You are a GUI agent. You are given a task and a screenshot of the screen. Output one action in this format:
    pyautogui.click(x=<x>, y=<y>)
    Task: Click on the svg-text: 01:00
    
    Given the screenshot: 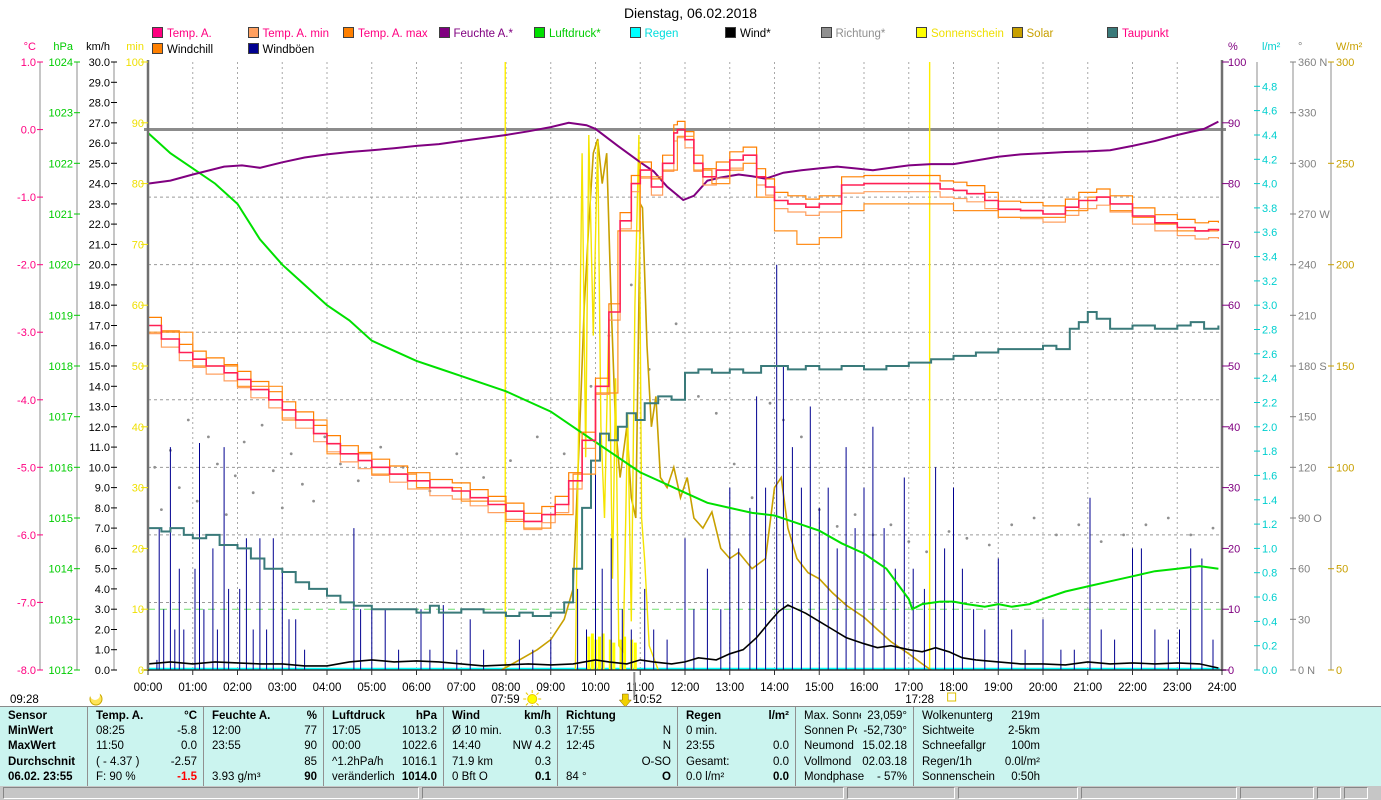 What is the action you would take?
    pyautogui.click(x=192, y=688)
    